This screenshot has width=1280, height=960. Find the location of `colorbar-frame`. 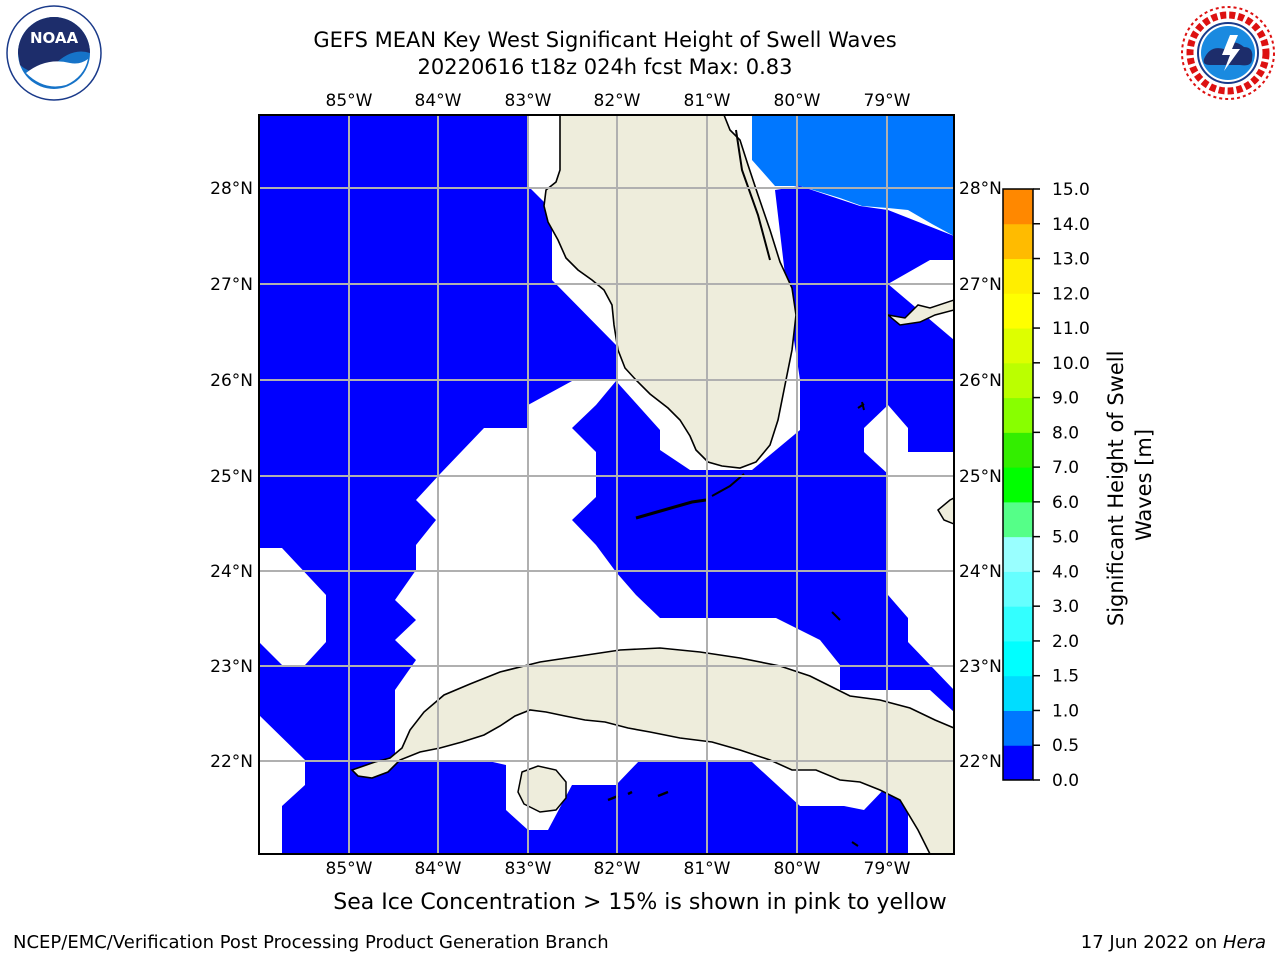

colorbar-frame is located at coordinates (1018, 484).